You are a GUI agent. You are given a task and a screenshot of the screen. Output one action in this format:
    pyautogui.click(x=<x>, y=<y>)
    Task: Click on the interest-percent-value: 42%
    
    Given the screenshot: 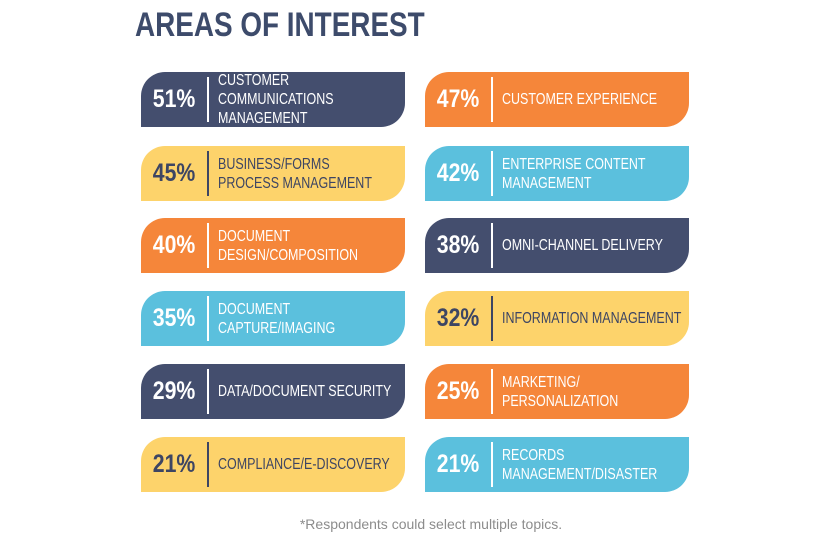 What is the action you would take?
    pyautogui.click(x=458, y=173)
    